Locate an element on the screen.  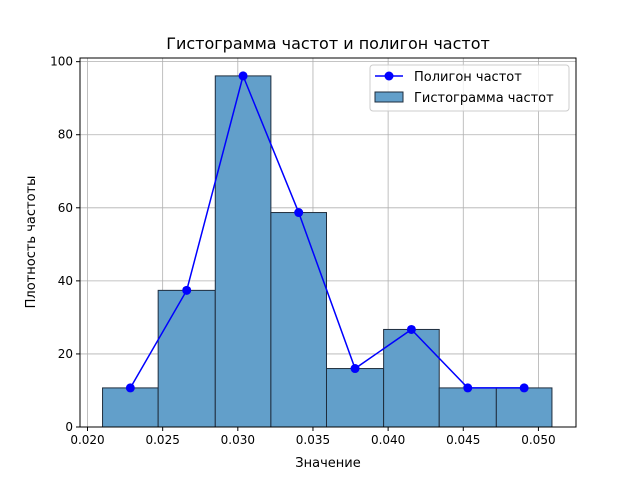
legend: Полигон частот Гистограмма частот is located at coordinates (469, 88).